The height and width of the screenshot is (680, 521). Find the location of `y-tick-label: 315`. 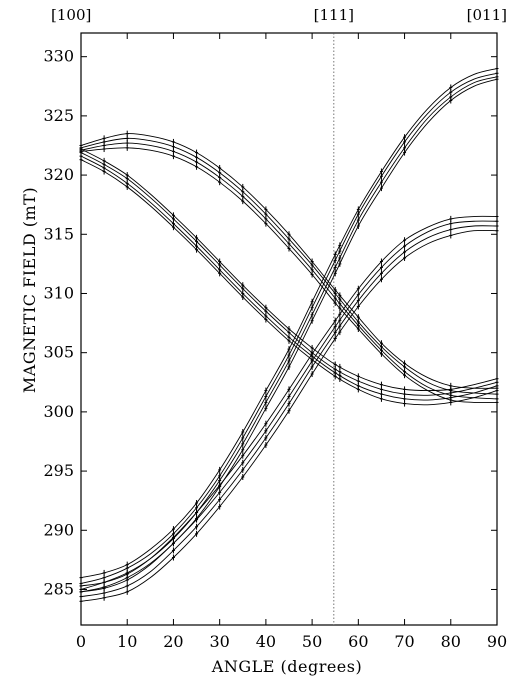

y-tick-label: 315 is located at coordinates (58, 233).